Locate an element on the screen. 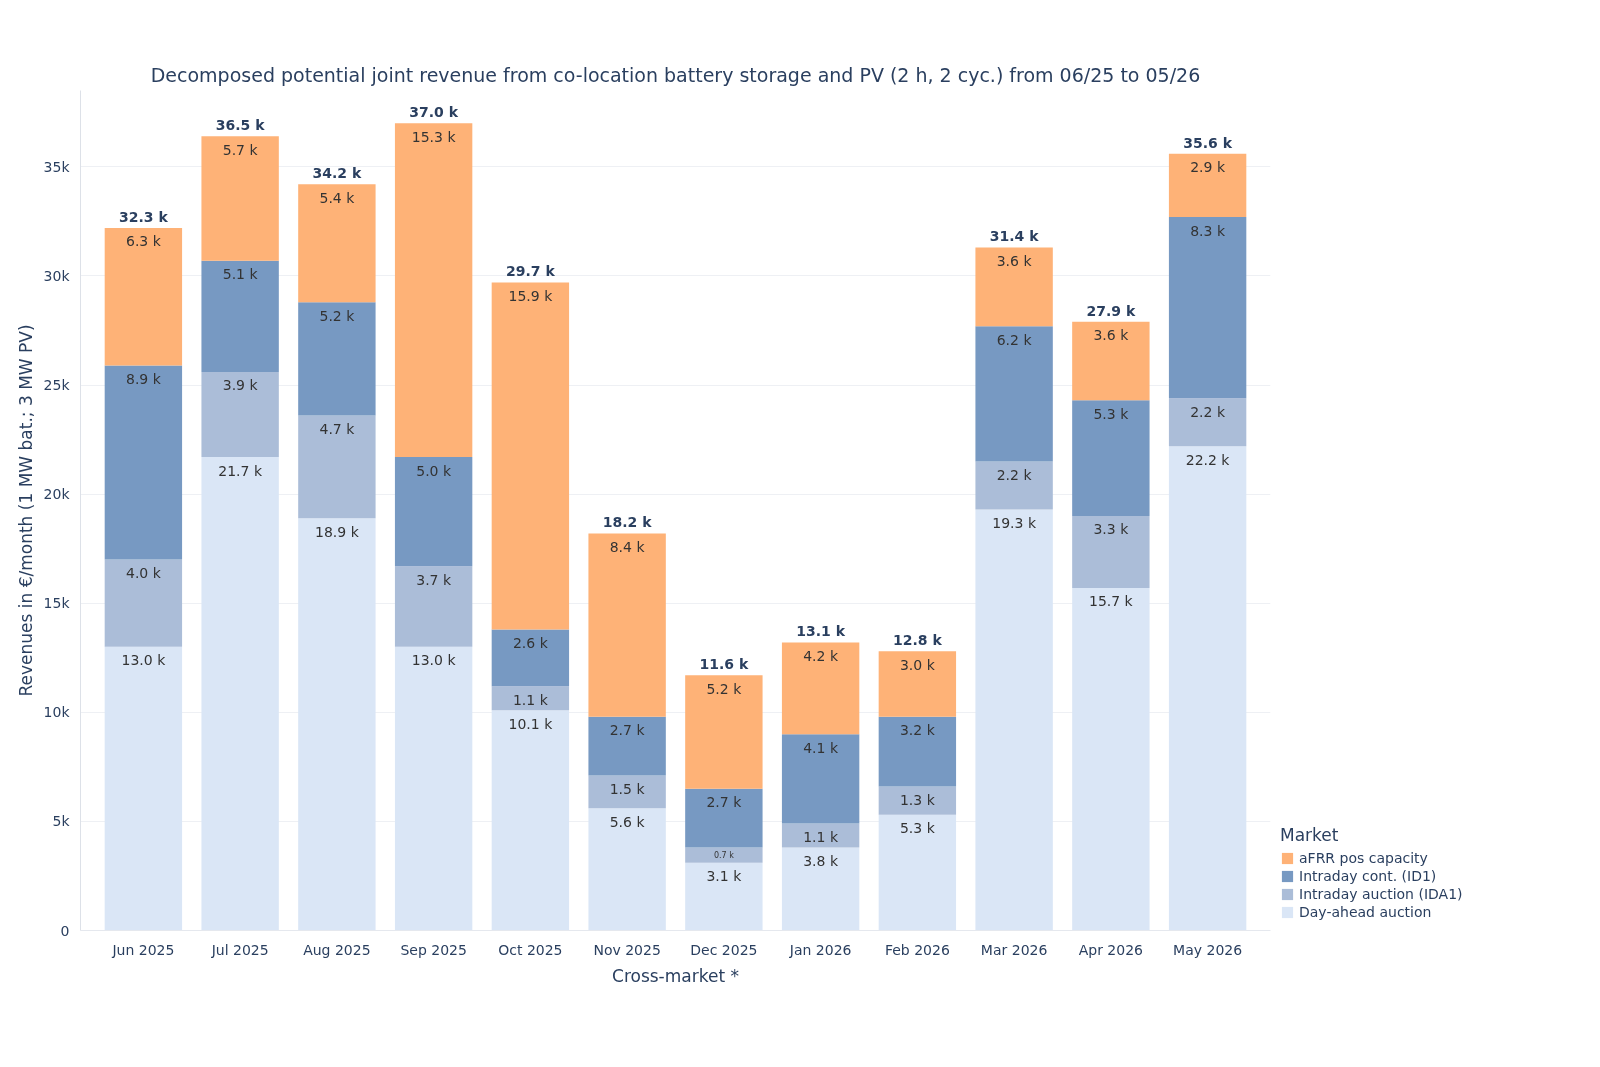 This screenshot has width=1600, height=1067. total-label: 29.7 k is located at coordinates (531, 271).